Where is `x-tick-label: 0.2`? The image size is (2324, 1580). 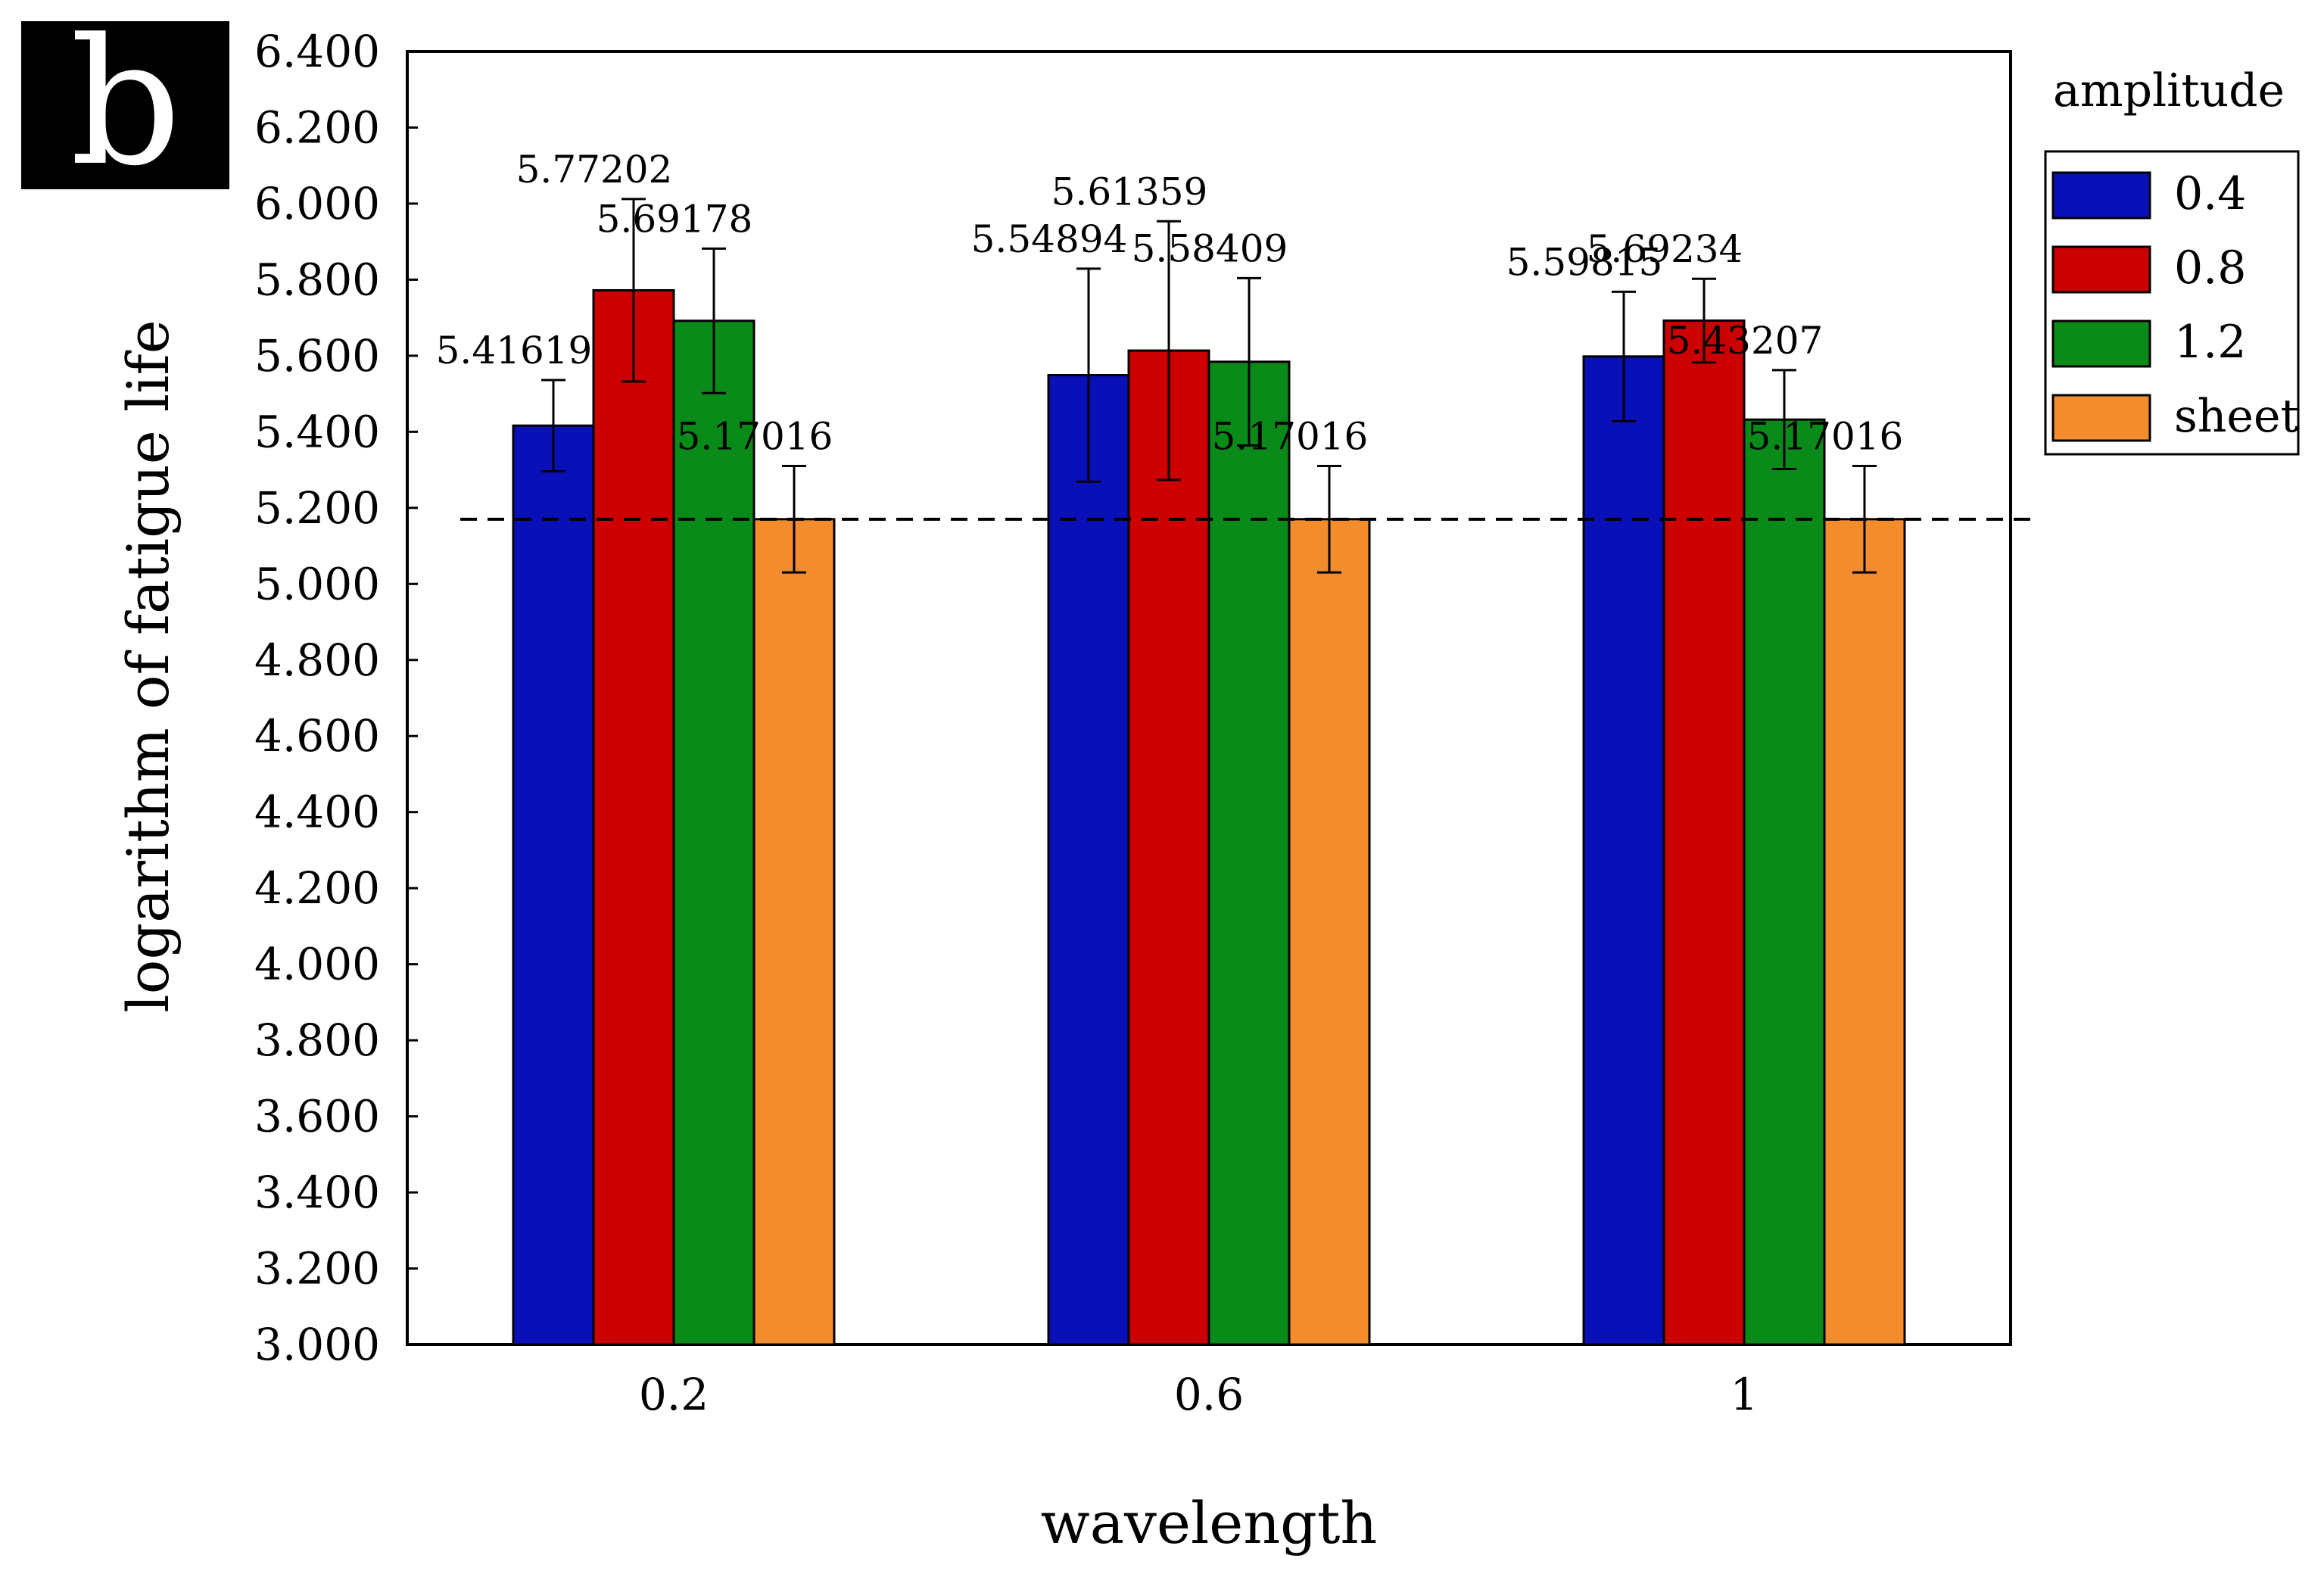 x-tick-label: 0.2 is located at coordinates (674, 1394).